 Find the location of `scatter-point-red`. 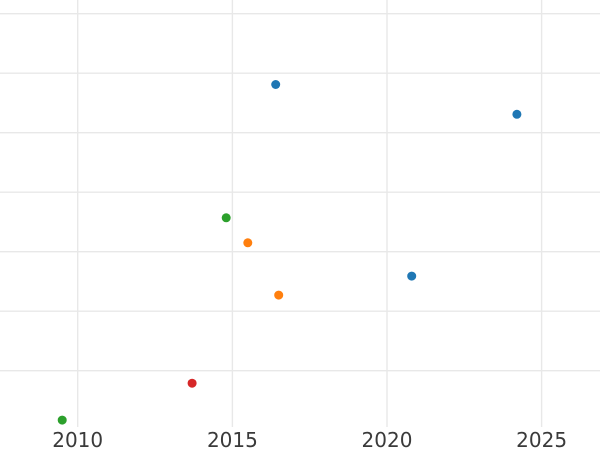

scatter-point-red is located at coordinates (192, 383).